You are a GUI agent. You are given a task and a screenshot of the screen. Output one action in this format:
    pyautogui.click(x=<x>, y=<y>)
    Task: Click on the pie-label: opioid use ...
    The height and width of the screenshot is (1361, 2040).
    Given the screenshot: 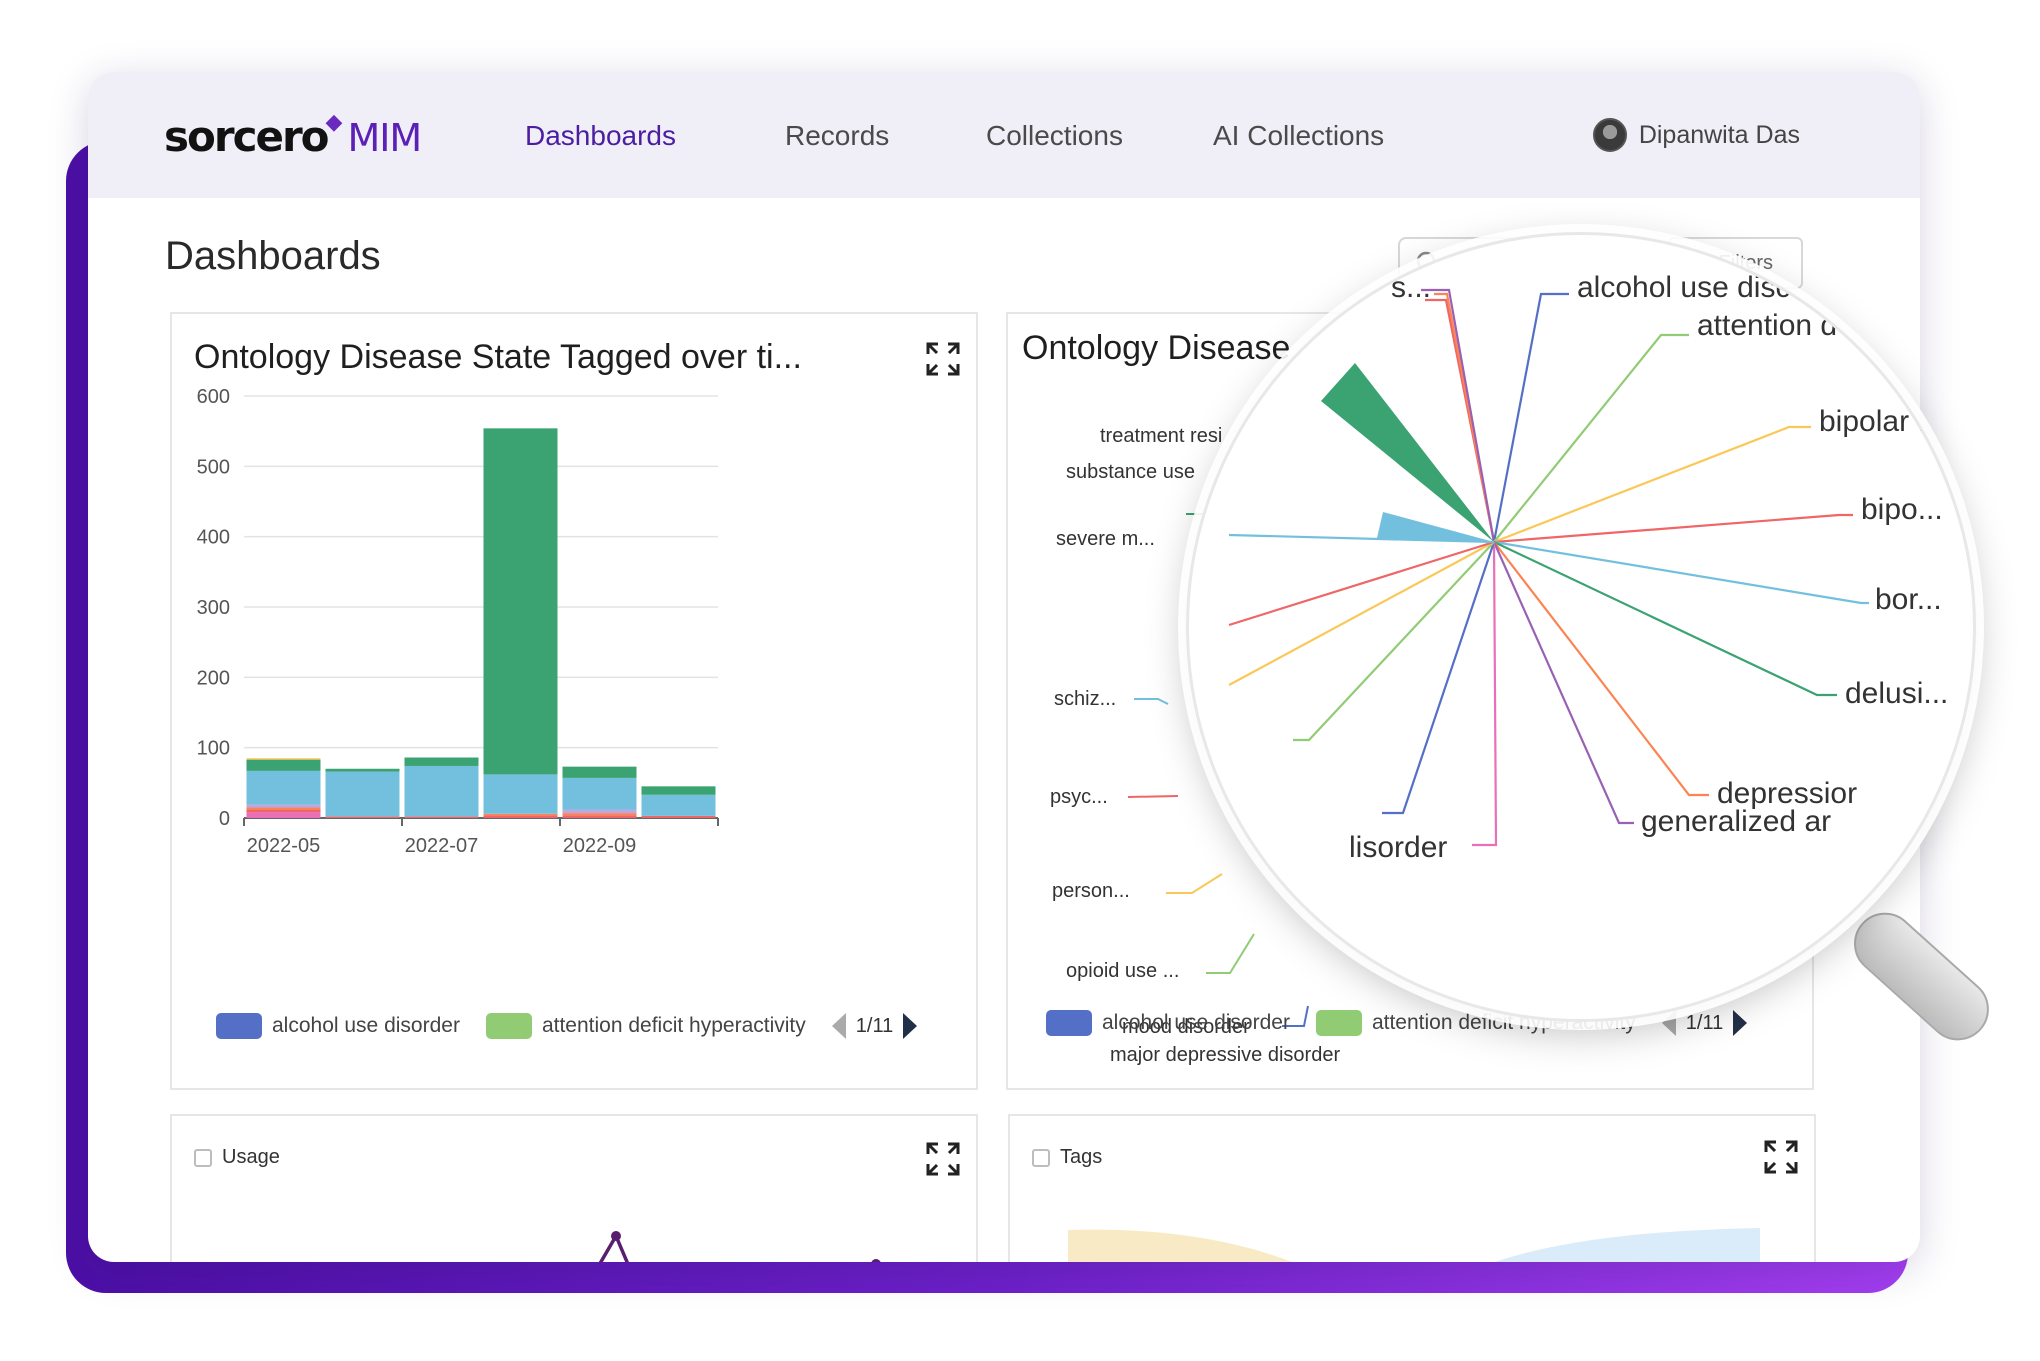 What is the action you would take?
    pyautogui.click(x=1123, y=971)
    